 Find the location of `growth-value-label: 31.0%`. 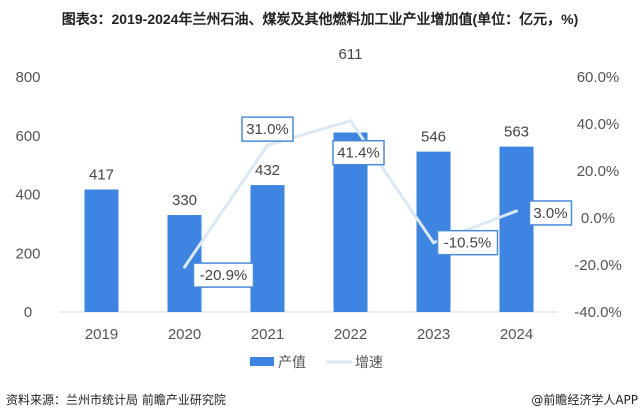

growth-value-label: 31.0% is located at coordinates (267, 129).